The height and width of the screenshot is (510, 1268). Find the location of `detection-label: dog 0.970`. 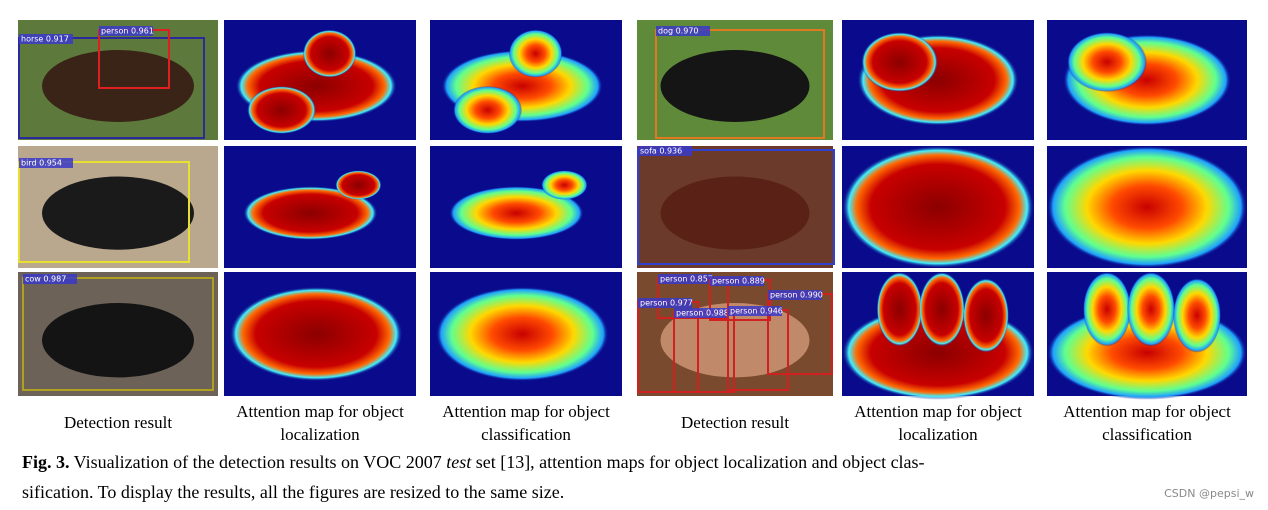

detection-label: dog 0.970 is located at coordinates (678, 31).